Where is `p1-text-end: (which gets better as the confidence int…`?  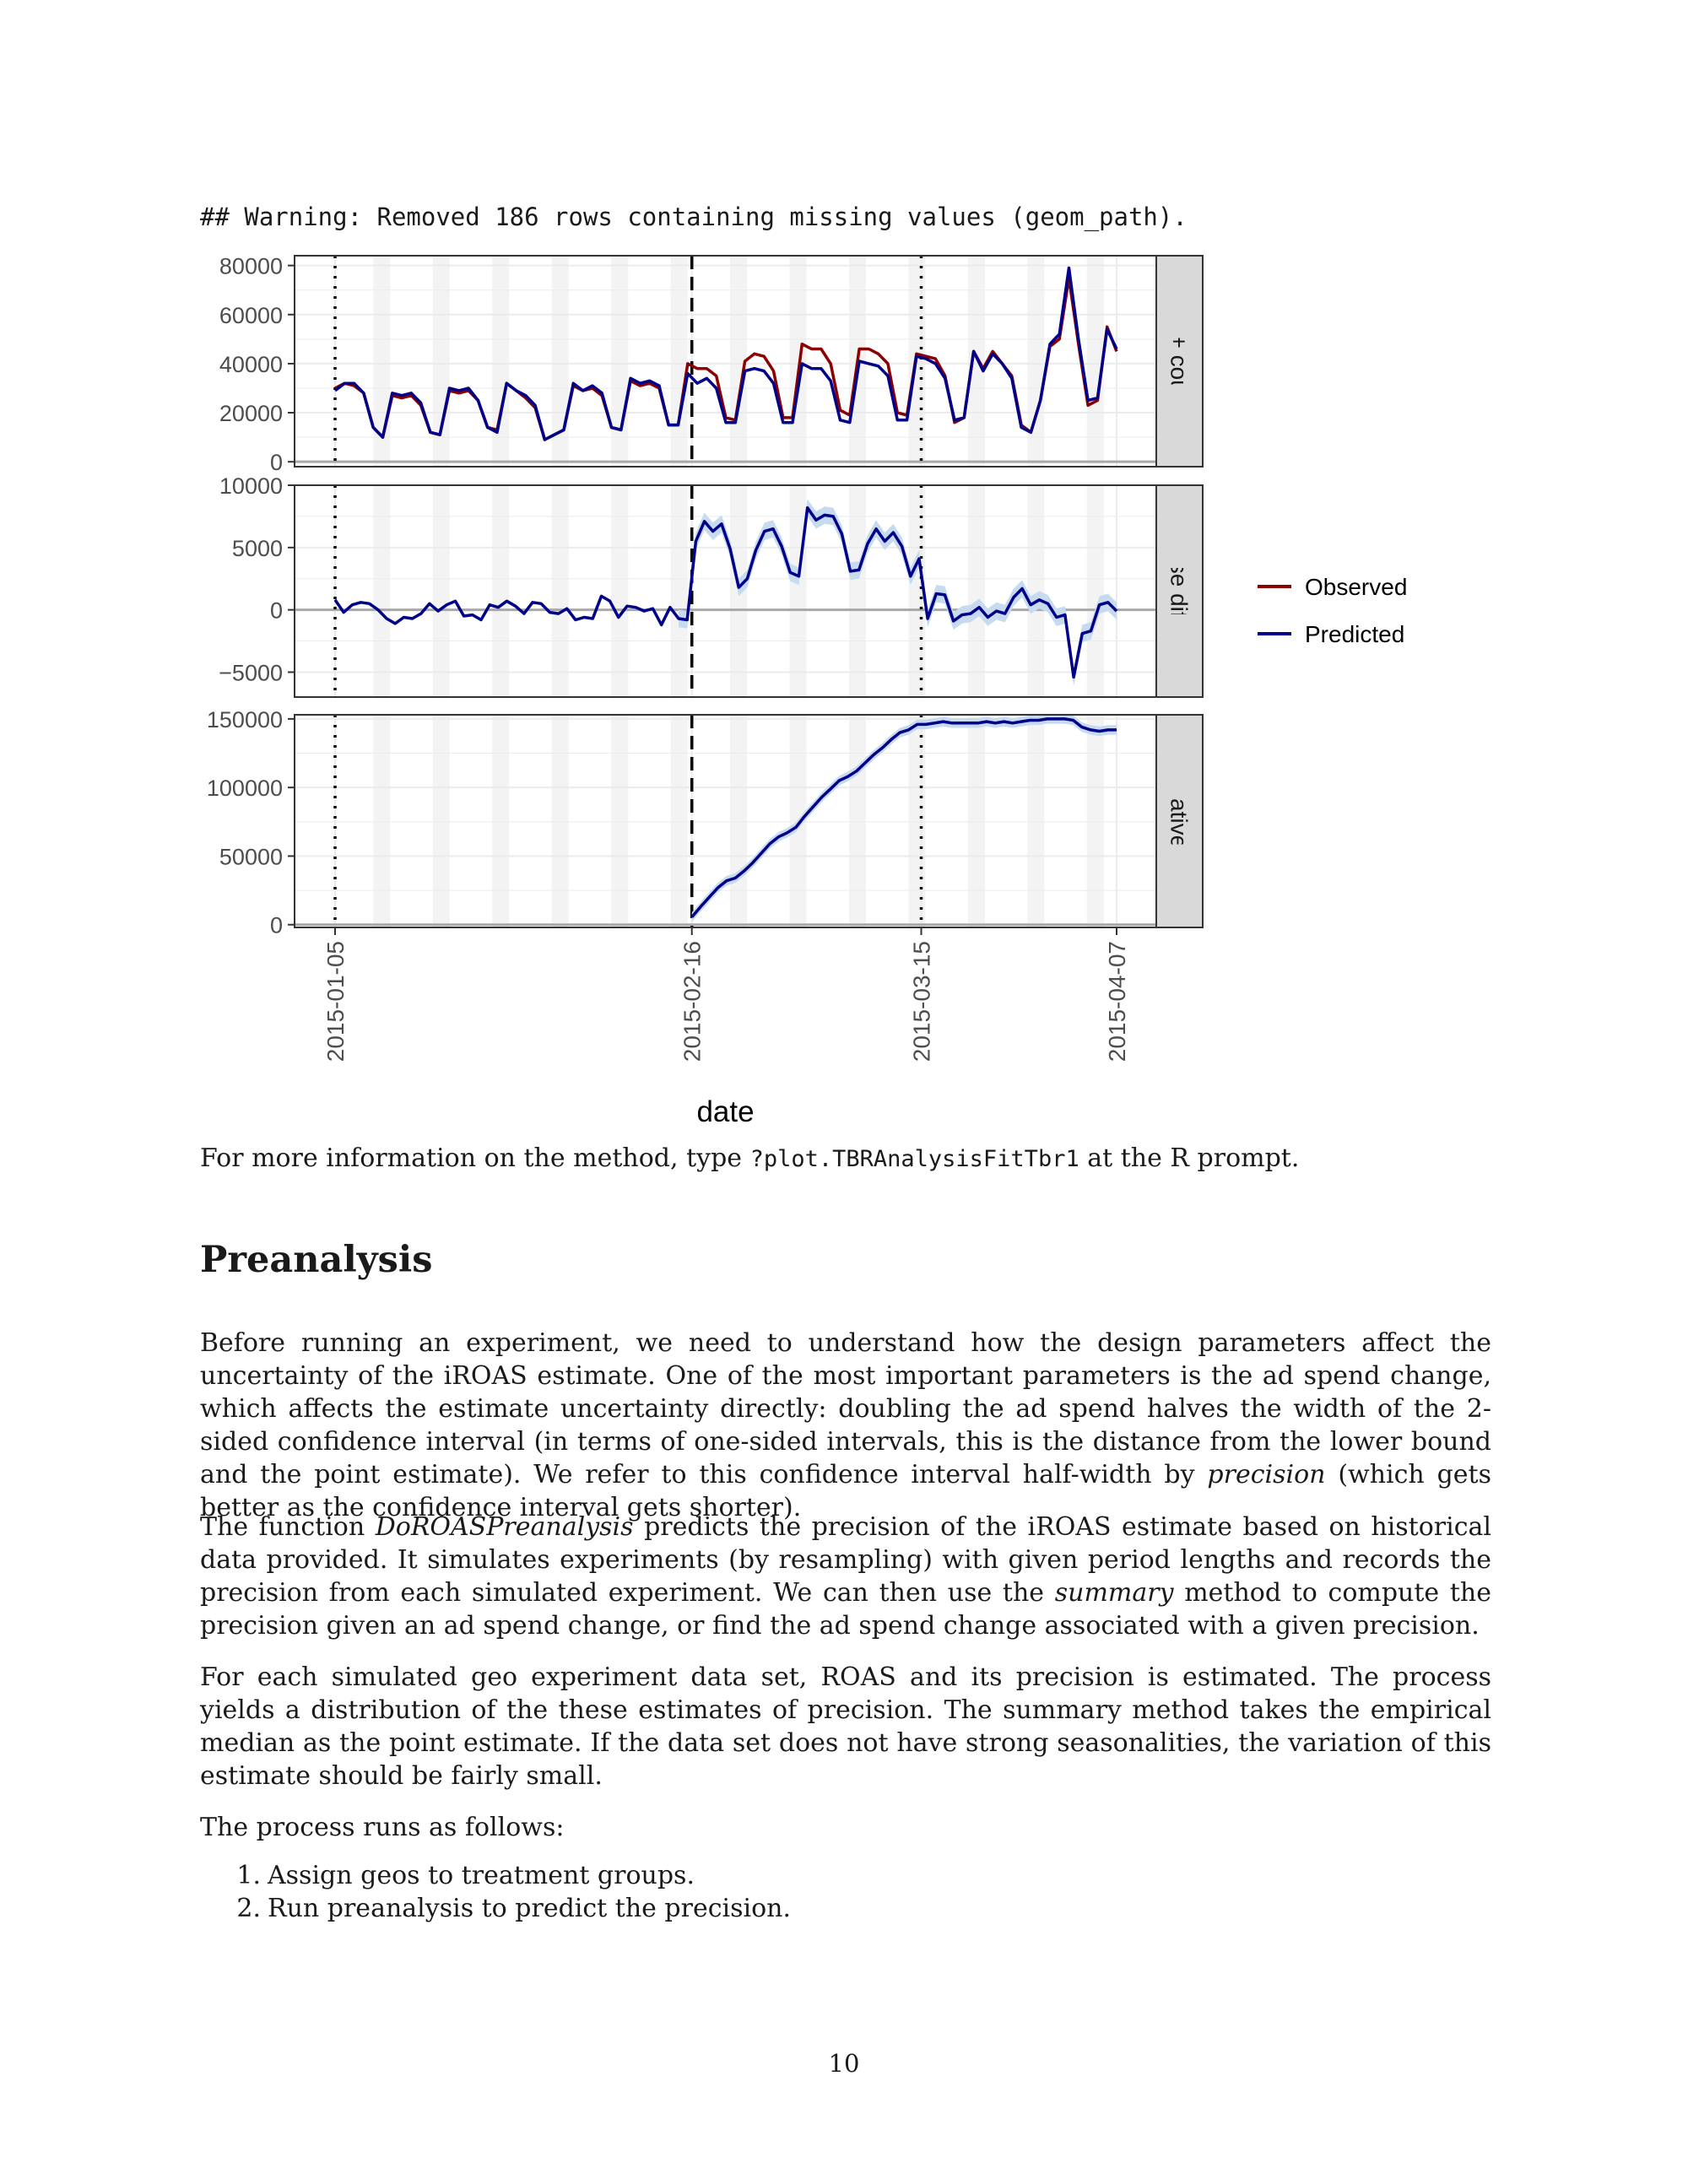 p1-text-end: (which gets better as the confidence int… is located at coordinates (846, 1491).